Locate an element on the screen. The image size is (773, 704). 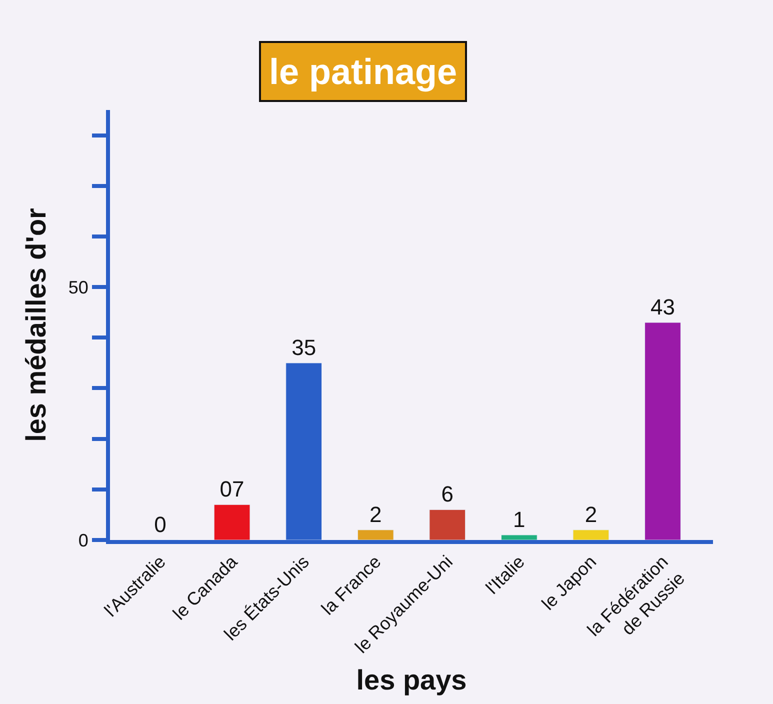
data-label: 35 is located at coordinates (304, 347).